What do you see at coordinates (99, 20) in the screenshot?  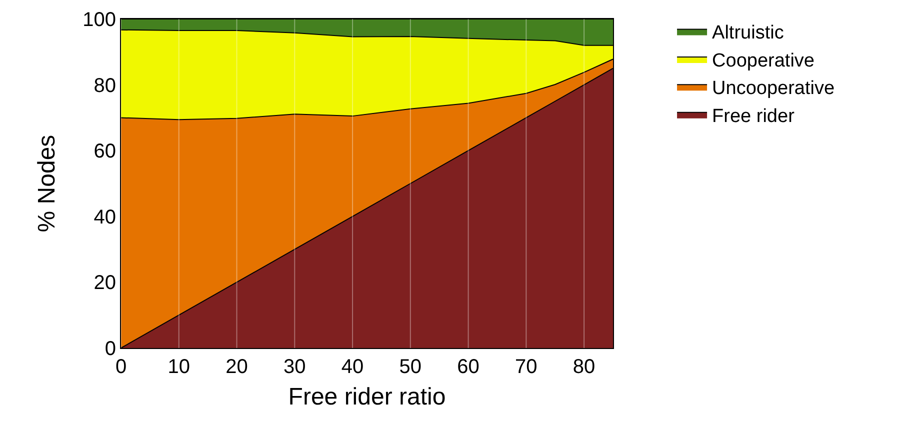 I see `y-tick-label: 100` at bounding box center [99, 20].